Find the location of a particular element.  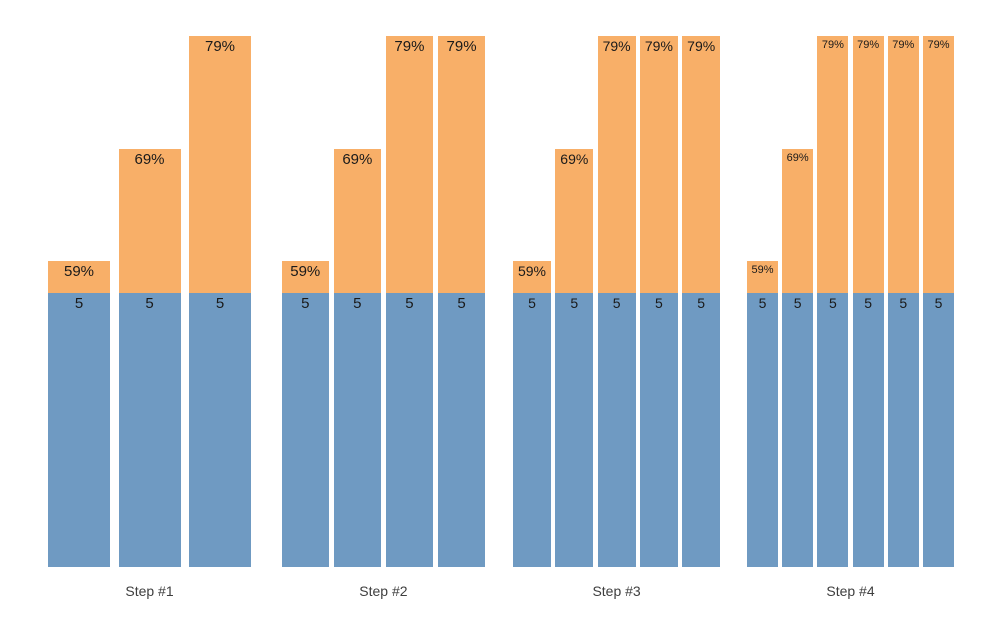

x-axis-group-label: Step #4 is located at coordinates (850, 591).